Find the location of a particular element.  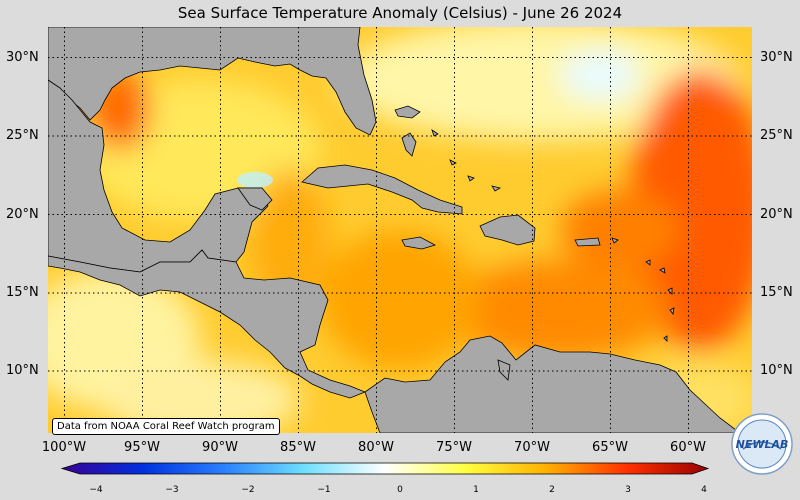

lat-label-20n: 20°N is located at coordinates (22, 214).